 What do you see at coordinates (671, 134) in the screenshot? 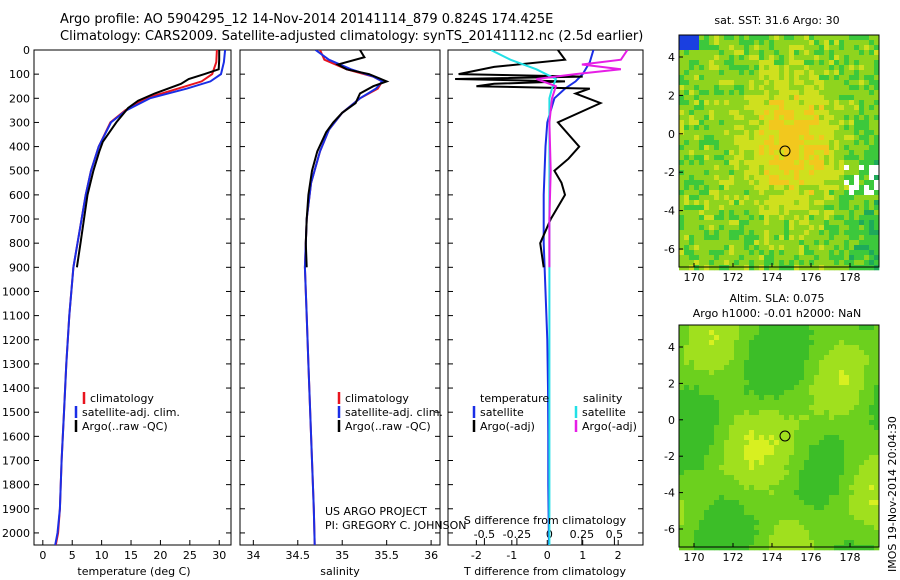
I see `map-y-label: 0` at bounding box center [671, 134].